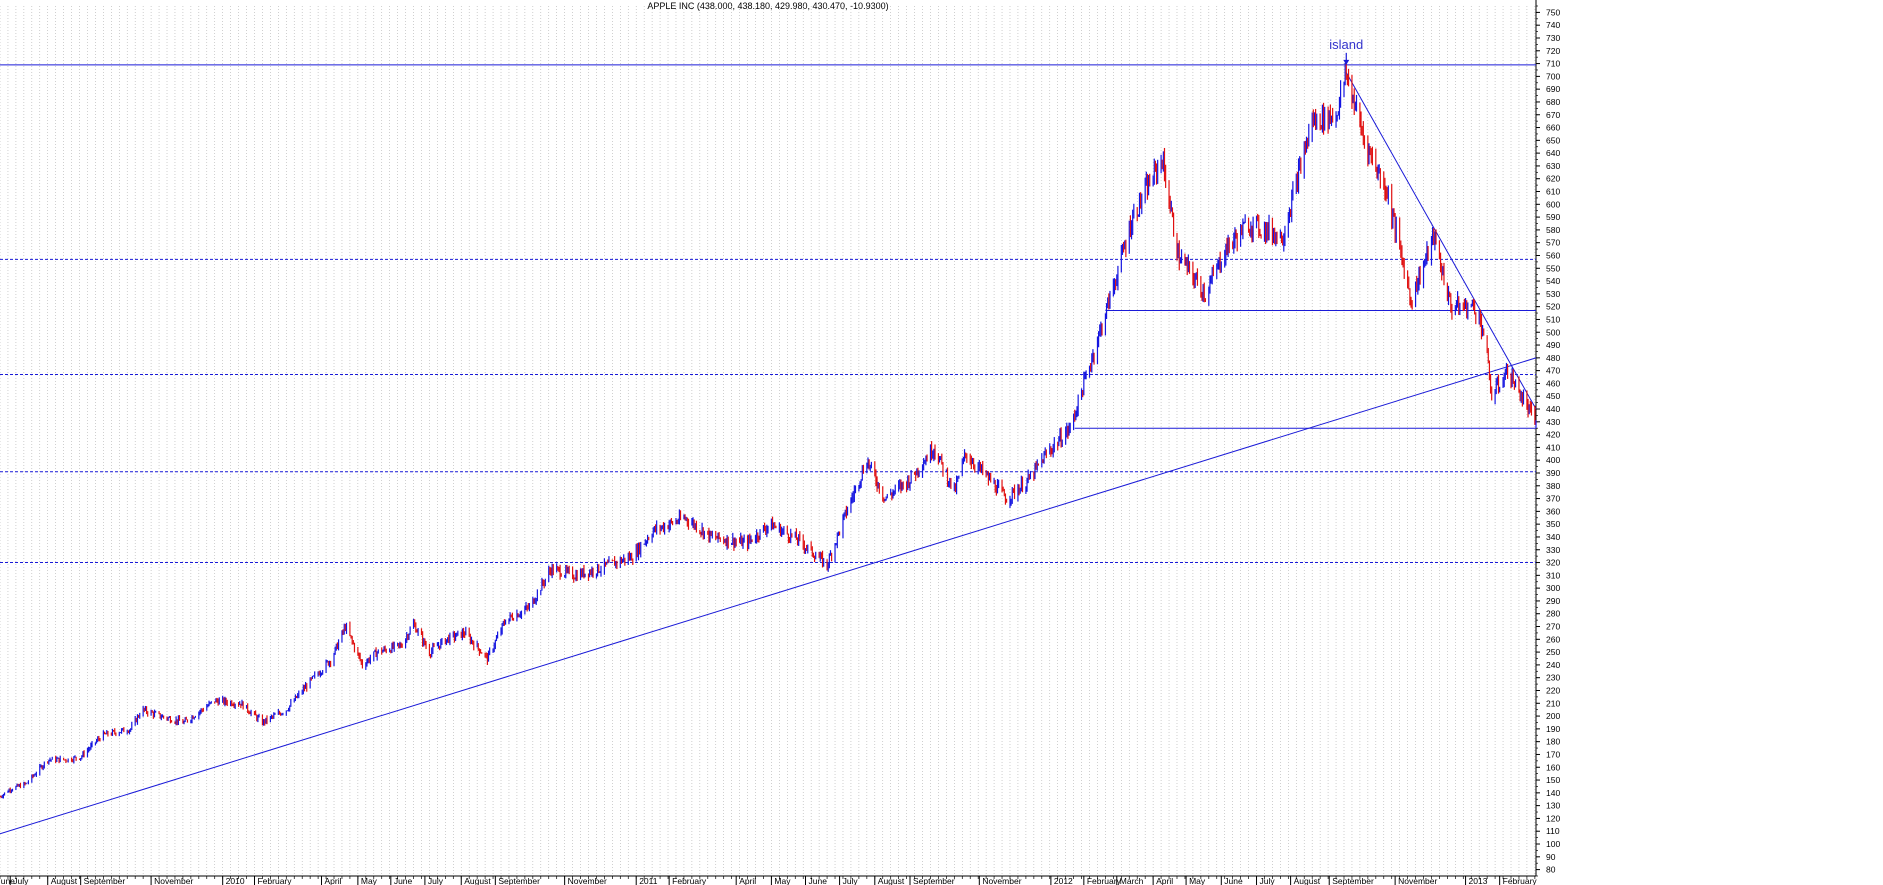 Image resolution: width=1883 pixels, height=885 pixels. I want to click on y-tick-label: 720, so click(1553, 51).